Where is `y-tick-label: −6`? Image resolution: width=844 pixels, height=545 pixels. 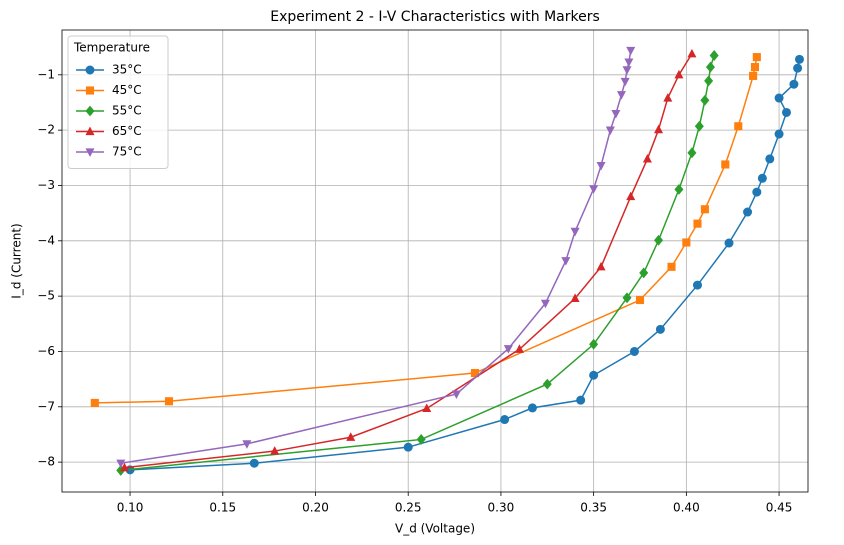
y-tick-label: −6 is located at coordinates (46, 351).